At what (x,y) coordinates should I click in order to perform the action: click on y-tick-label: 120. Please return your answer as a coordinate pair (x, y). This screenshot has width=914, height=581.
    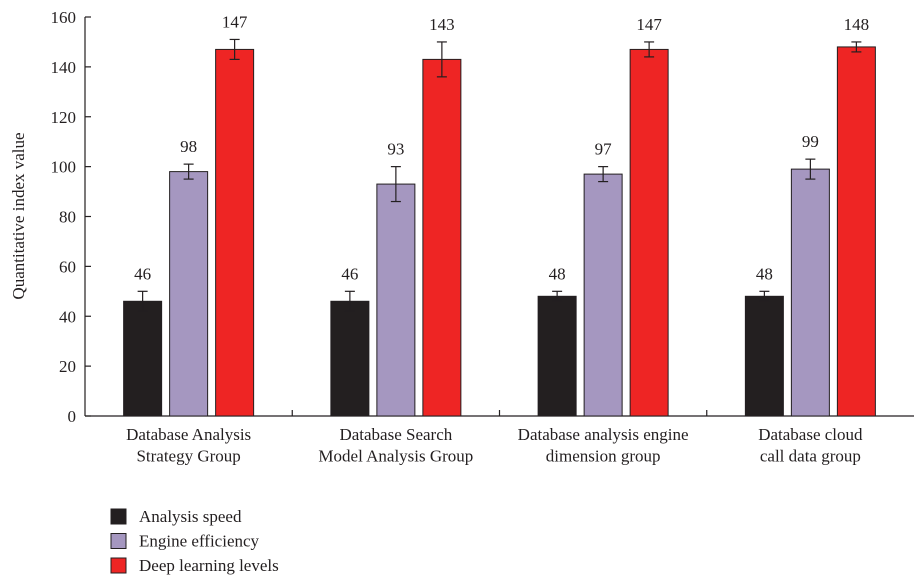
    Looking at the image, I should click on (64, 117).